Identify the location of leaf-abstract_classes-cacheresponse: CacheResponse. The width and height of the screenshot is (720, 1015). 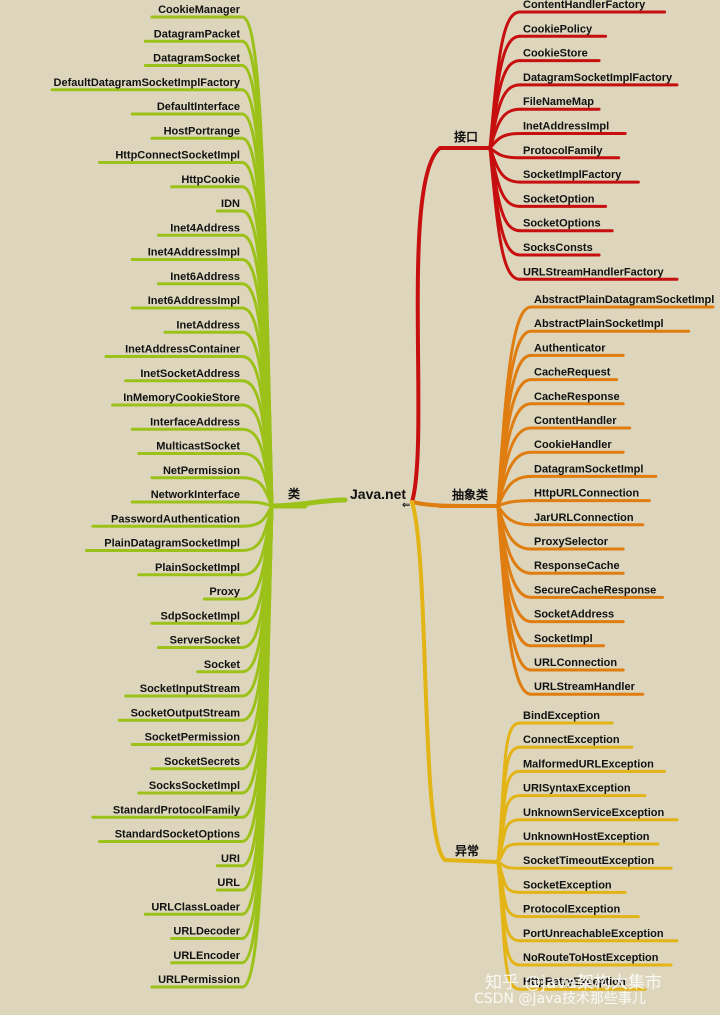
(577, 397).